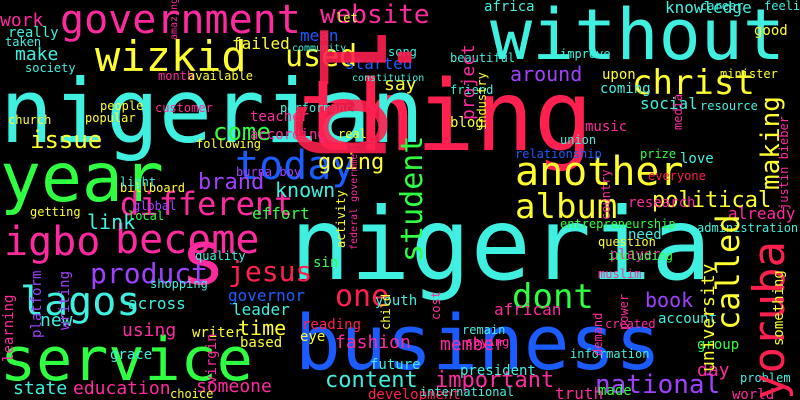 This screenshot has width=800, height=400. Describe the element at coordinates (111, 222) in the screenshot. I see `word-link: link` at that location.